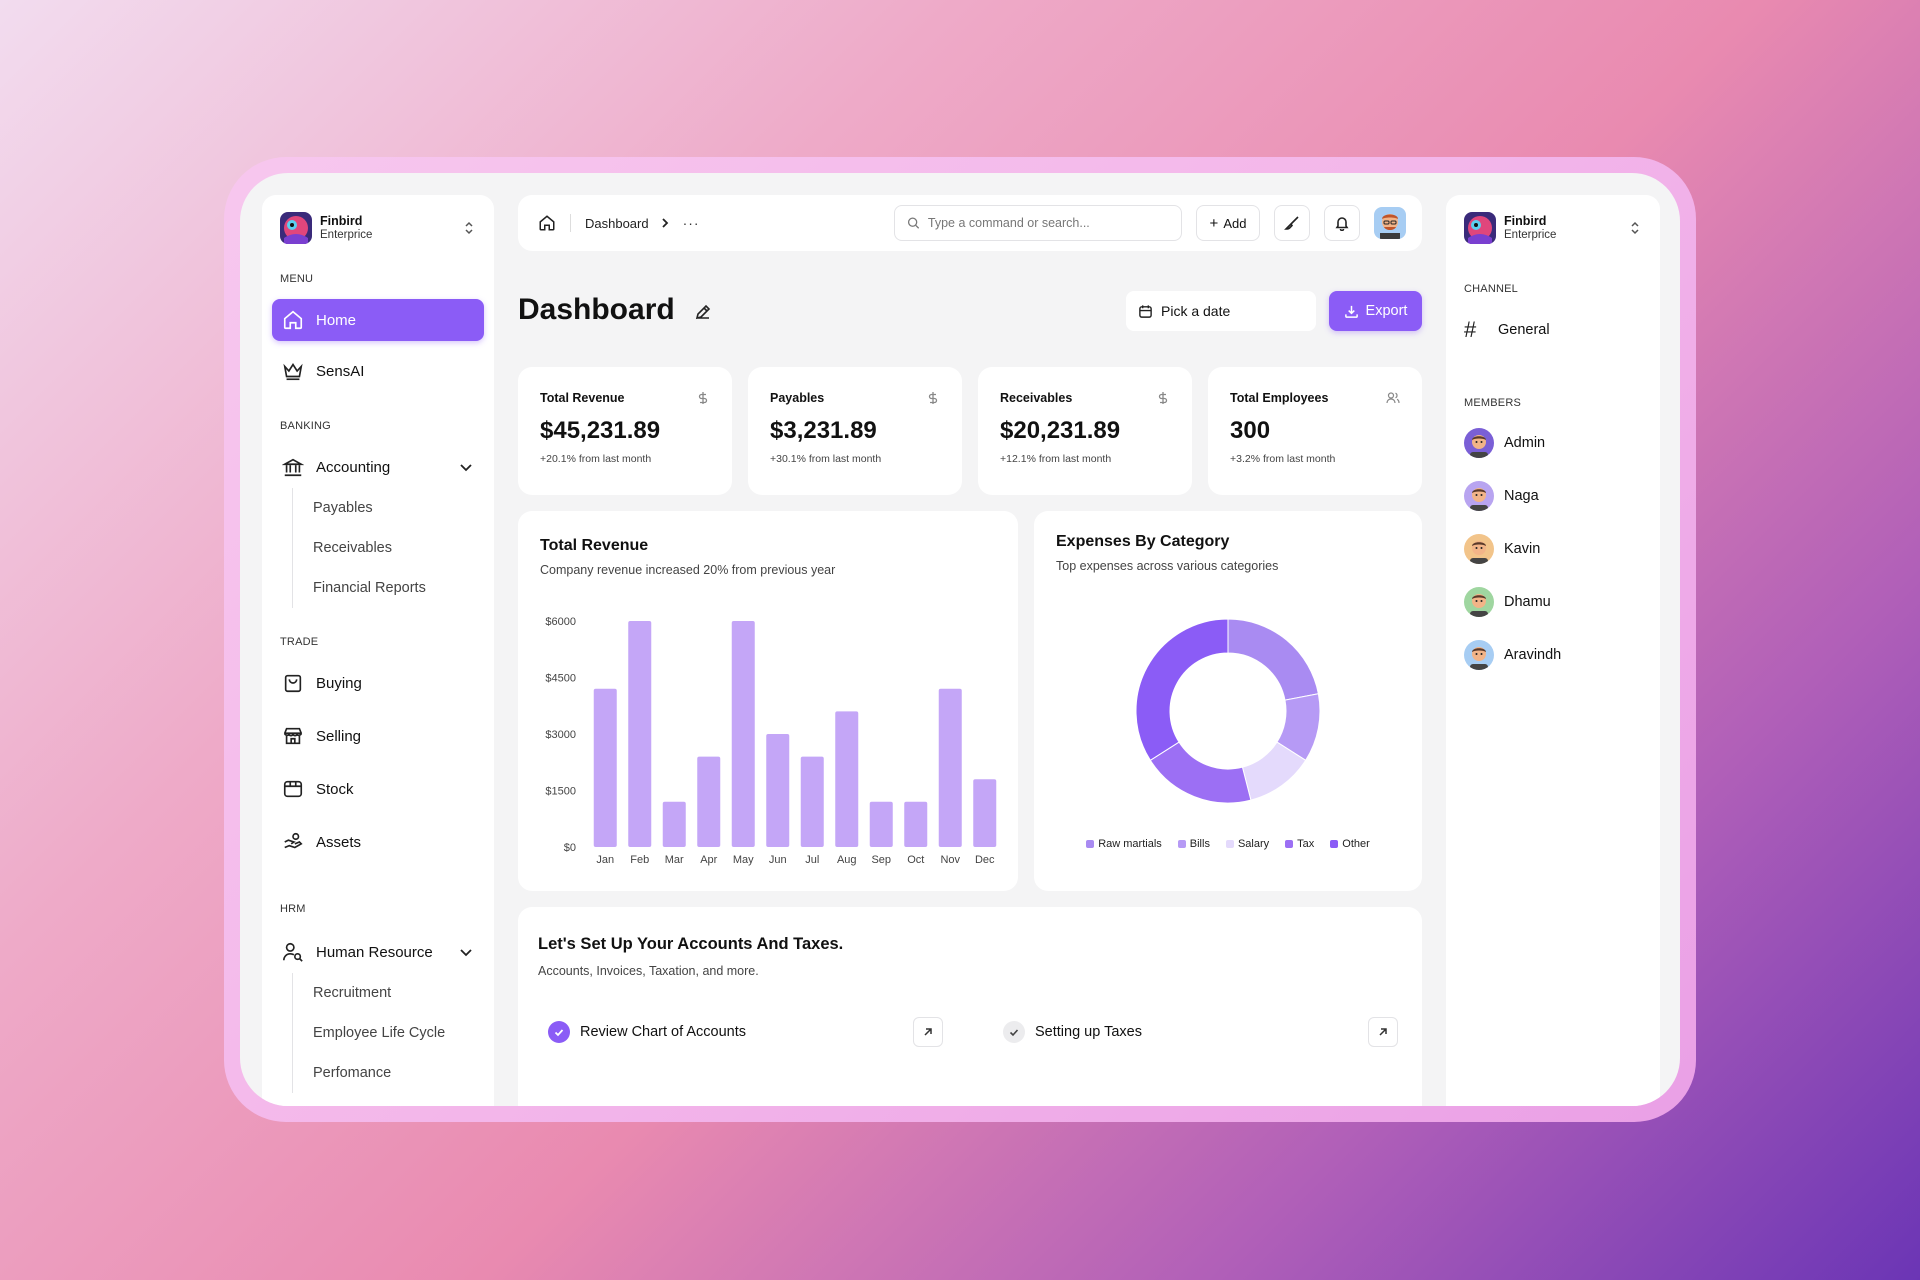  I want to click on accounting-submenu: Payables Receivables Financial Reports, so click(388, 548).